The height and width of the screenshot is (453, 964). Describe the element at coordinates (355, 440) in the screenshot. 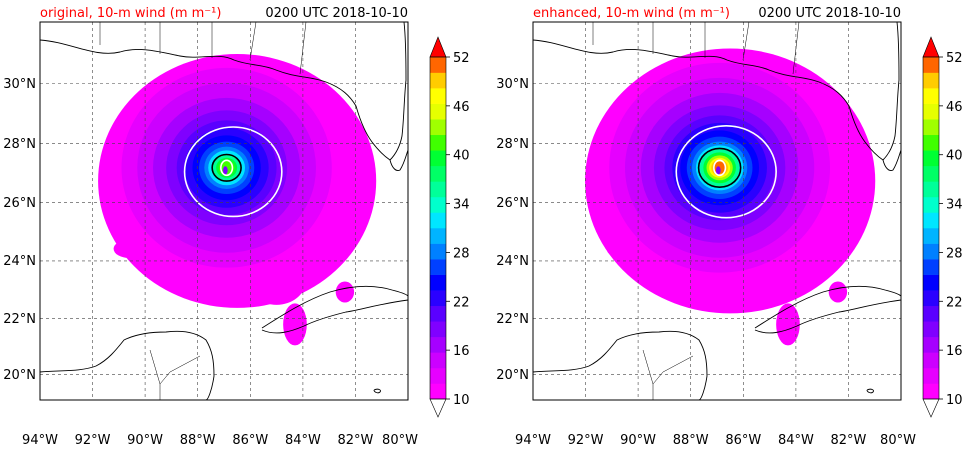

I see `lon-tick-label: 82°W` at that location.